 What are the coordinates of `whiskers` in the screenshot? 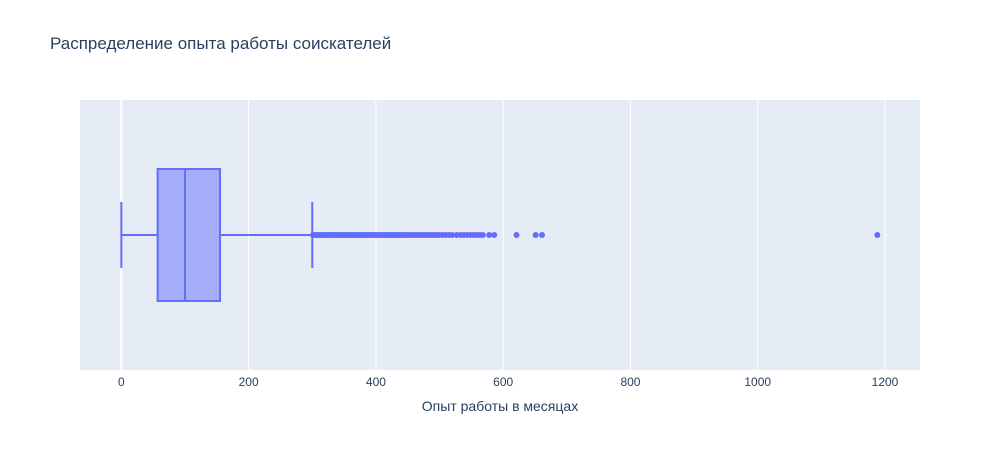 It's located at (217, 235).